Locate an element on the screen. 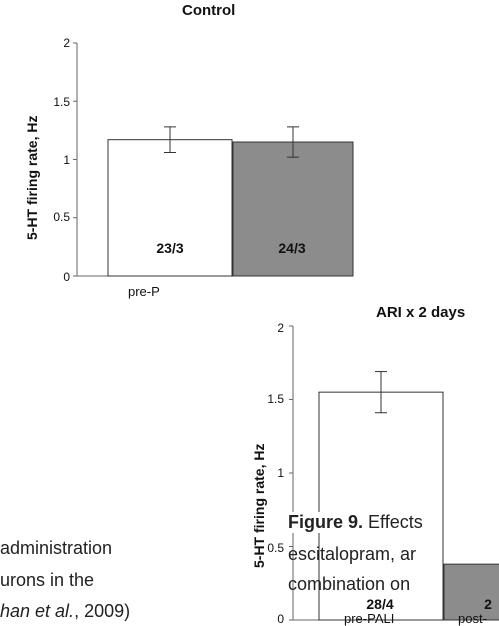 The height and width of the screenshot is (626, 499). chart-ari-bar-label-0: 28/4 is located at coordinates (380, 604).